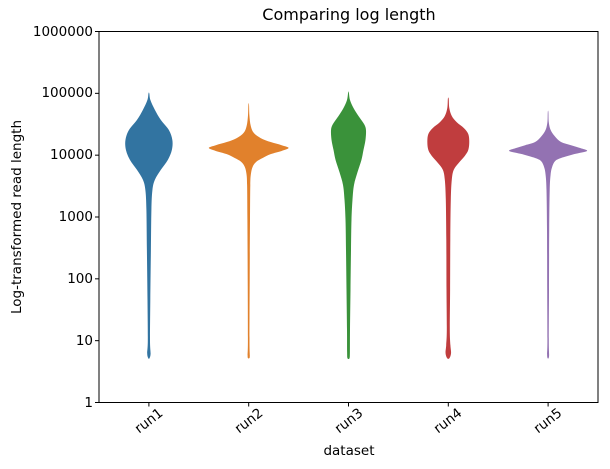 The image size is (610, 469). I want to click on y-tick-label: 100000, so click(67, 93).